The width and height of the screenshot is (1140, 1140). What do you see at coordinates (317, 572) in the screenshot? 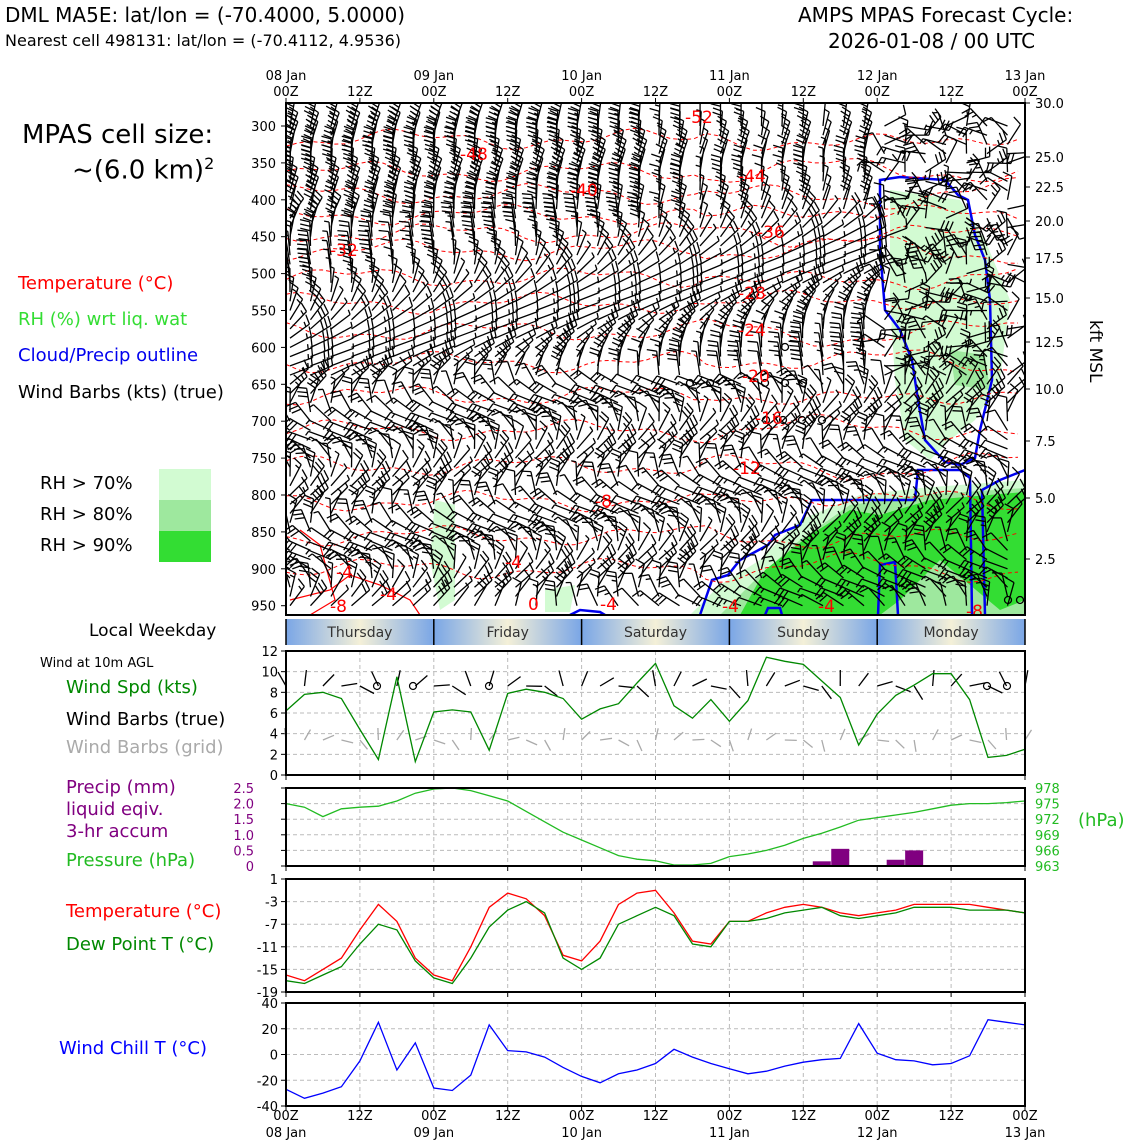
I see `temperature-contour-solid` at bounding box center [317, 572].